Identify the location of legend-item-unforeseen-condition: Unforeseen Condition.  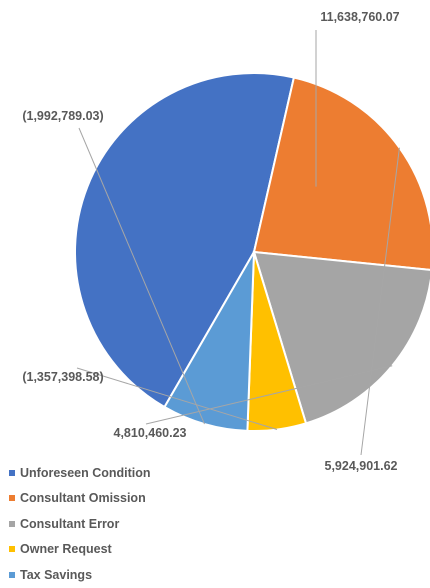
(80, 473).